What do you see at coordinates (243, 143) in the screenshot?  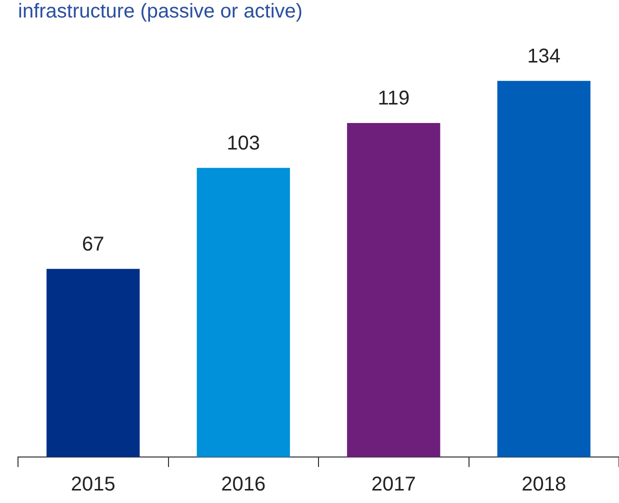 I see `data-label: 103` at bounding box center [243, 143].